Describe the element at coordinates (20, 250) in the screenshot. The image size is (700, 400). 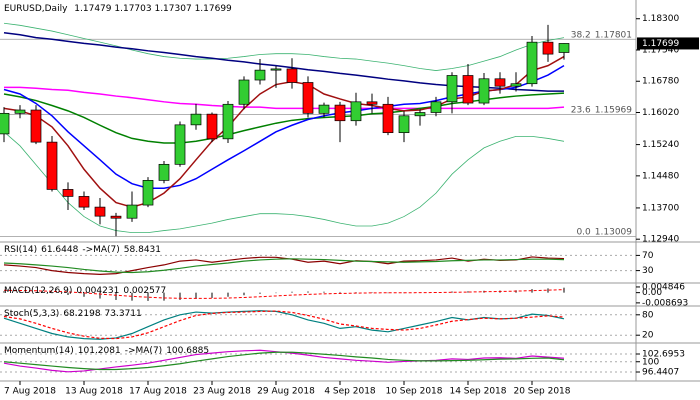
I see `series-name: RSI(14)` at that location.